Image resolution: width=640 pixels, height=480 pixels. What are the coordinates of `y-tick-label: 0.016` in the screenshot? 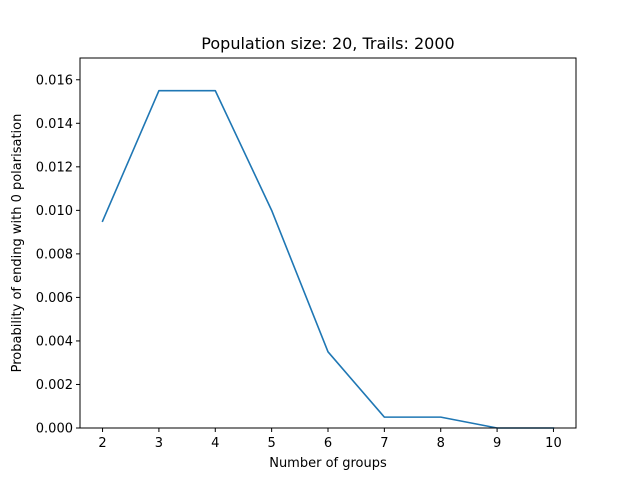 It's located at (54, 80).